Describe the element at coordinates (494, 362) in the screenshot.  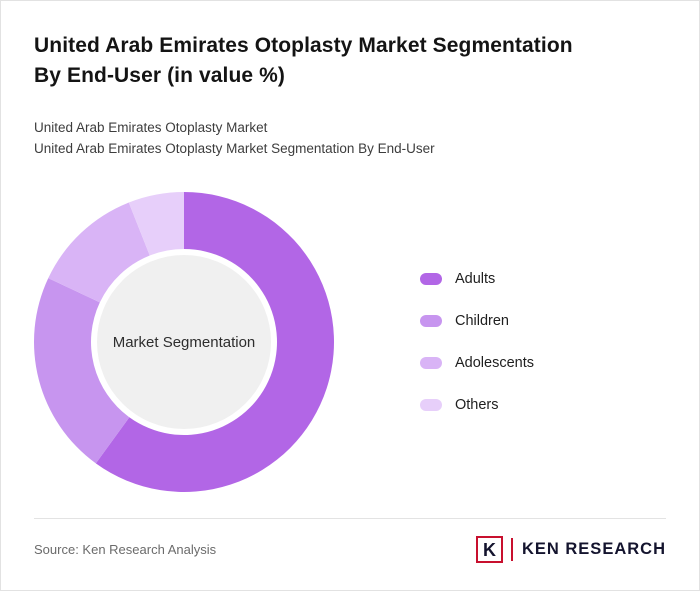
I see `legend-label-adolescents: Adolescents` at that location.